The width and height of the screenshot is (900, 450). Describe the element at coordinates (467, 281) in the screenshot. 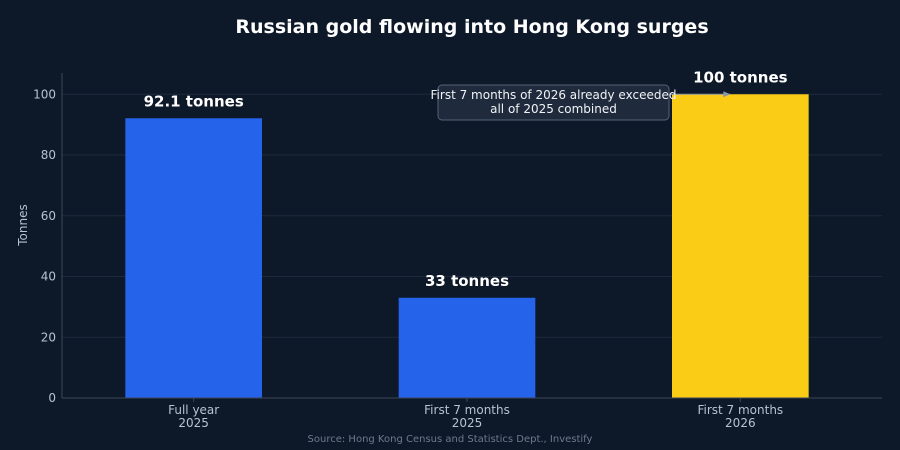

I see `bar-value-label: 33 tonnes` at that location.